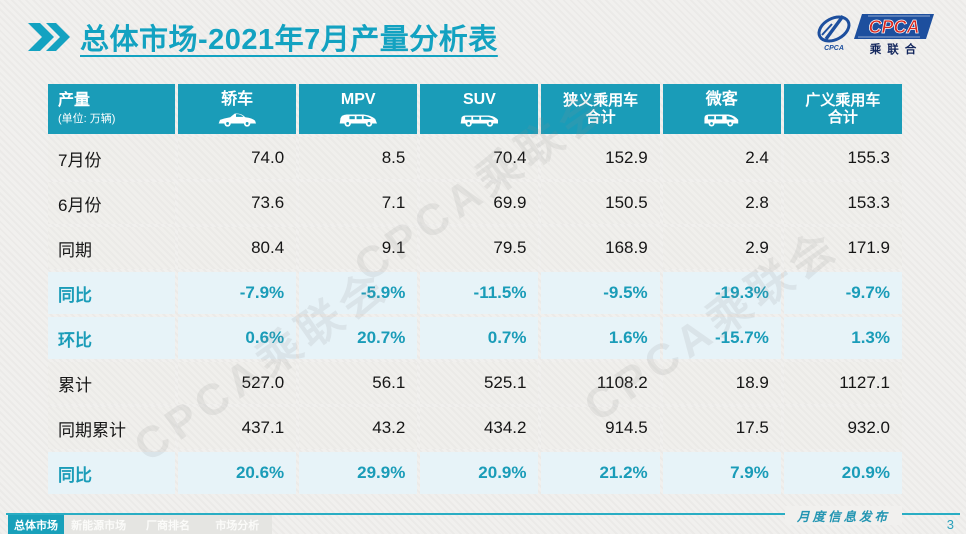 The image size is (966, 534). I want to click on col-header-label: MPV, so click(358, 99).